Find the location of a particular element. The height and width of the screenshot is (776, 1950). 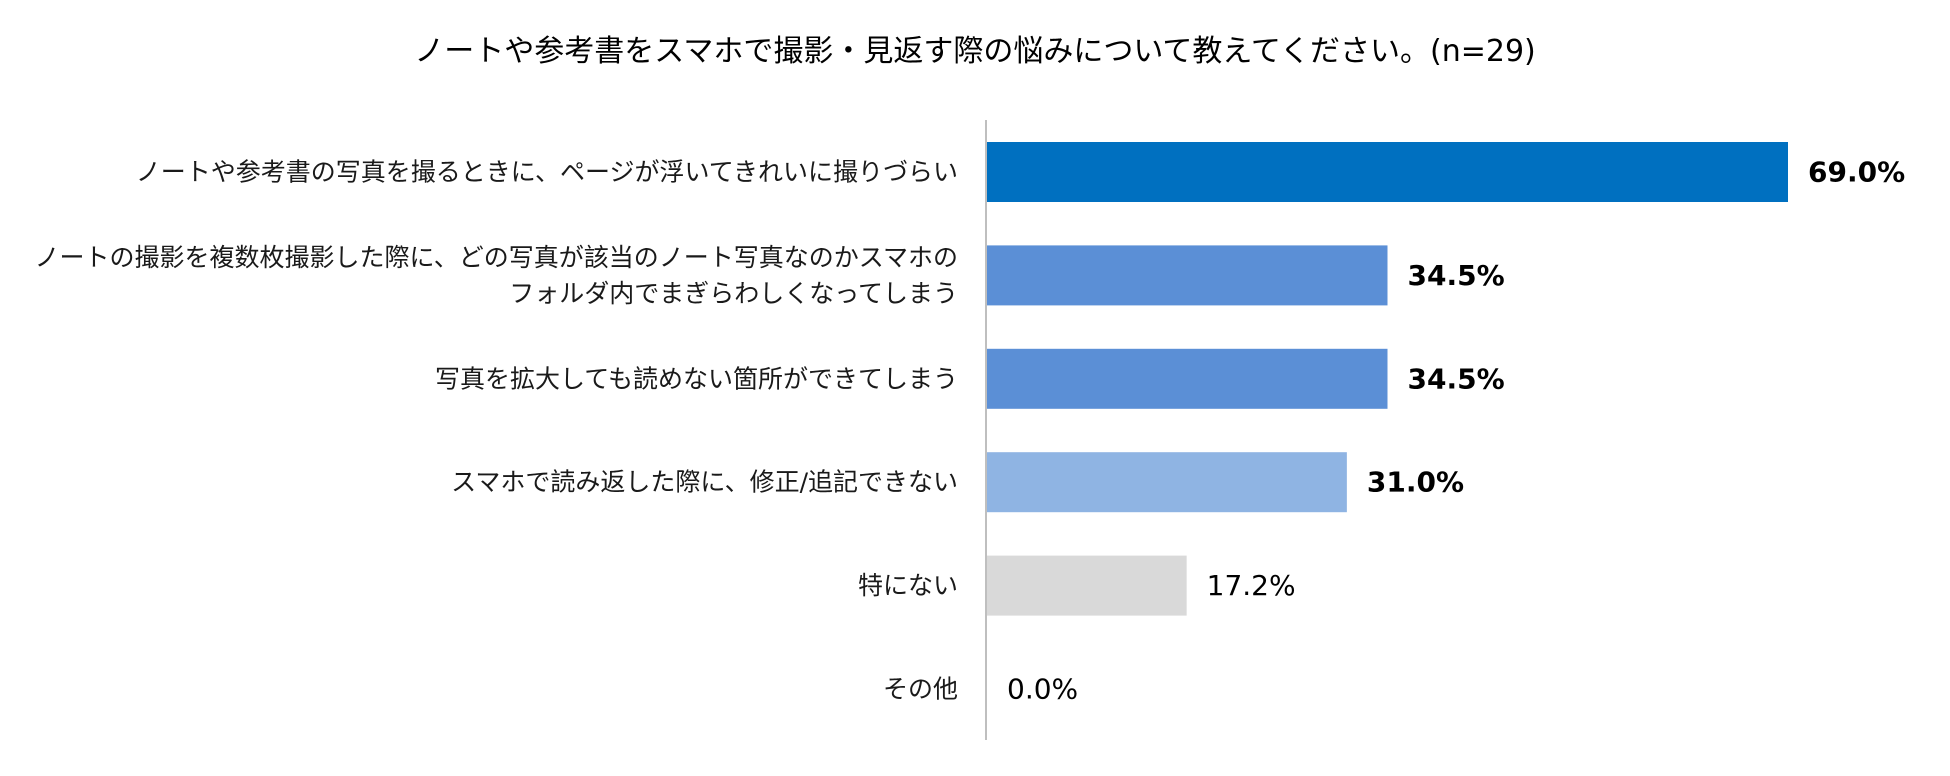

value-label-3: 31.0% is located at coordinates (1415, 482).